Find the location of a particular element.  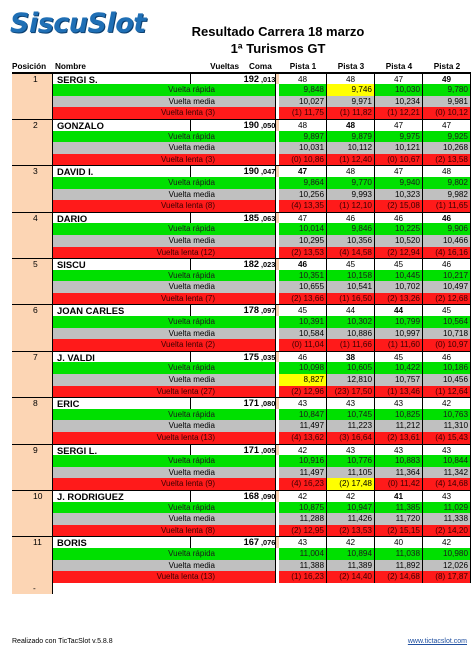

lenta-pista-3: (4) 14,58 is located at coordinates (351, 252).